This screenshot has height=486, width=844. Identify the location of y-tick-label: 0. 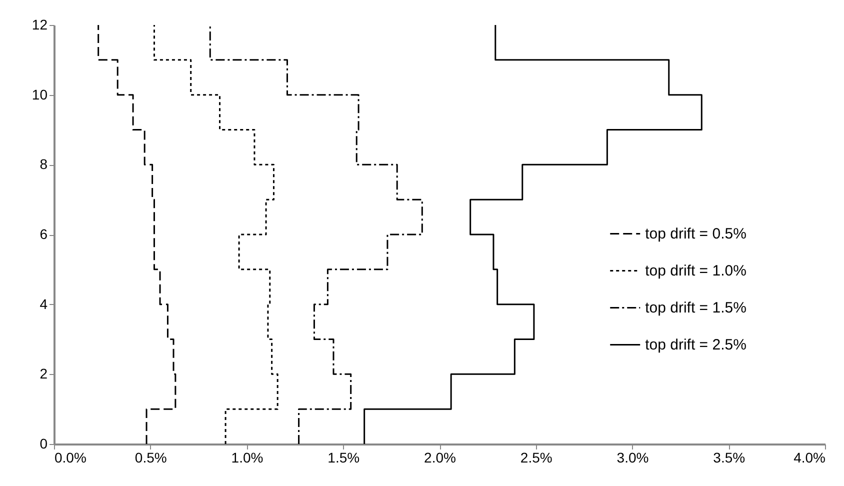
(44, 444).